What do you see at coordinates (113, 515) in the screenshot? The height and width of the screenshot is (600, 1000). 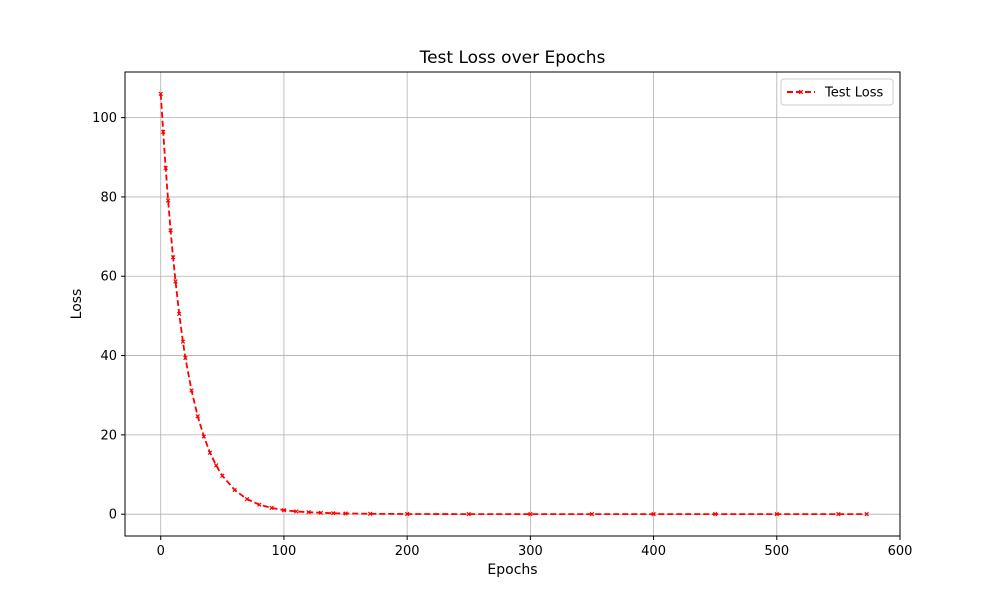 I see `y-tick-label: 0` at bounding box center [113, 515].